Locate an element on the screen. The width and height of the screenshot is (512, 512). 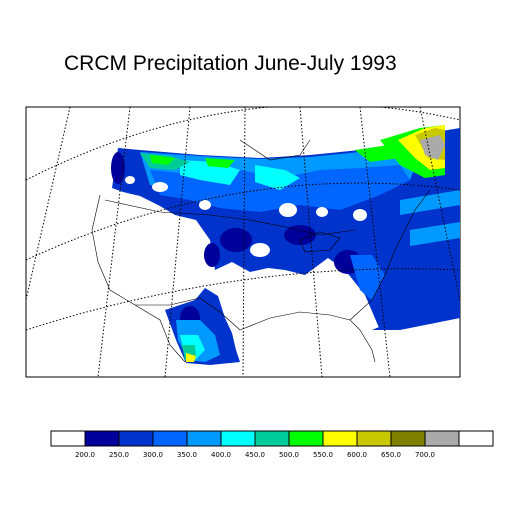
colorbar-label: 650.0 is located at coordinates (391, 455).